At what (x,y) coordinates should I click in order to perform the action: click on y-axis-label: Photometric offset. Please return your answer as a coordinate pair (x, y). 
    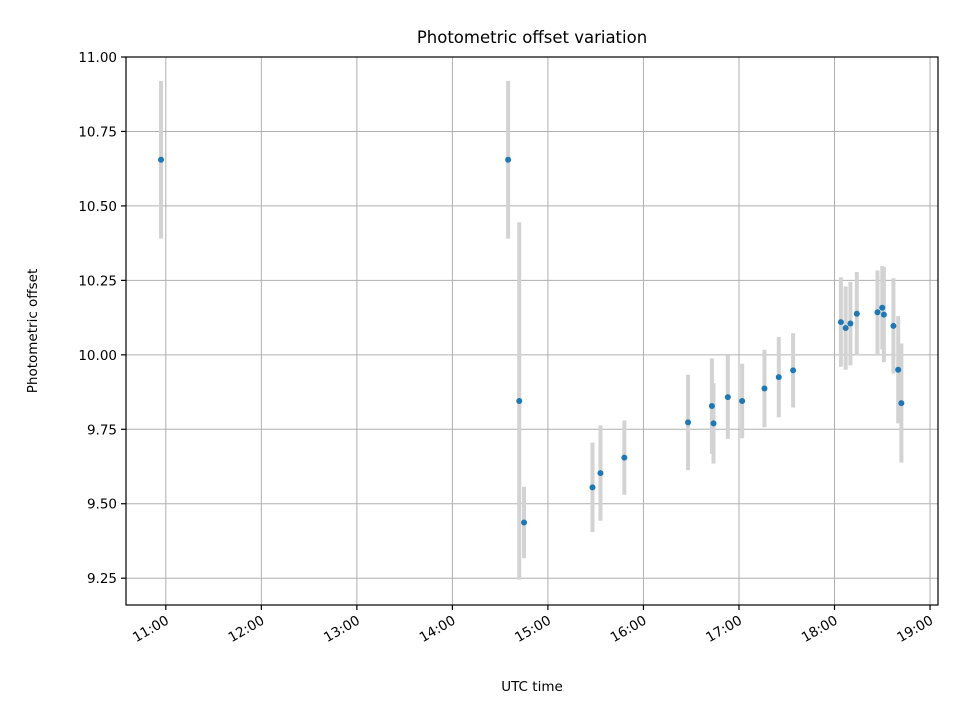
    Looking at the image, I should click on (33, 331).